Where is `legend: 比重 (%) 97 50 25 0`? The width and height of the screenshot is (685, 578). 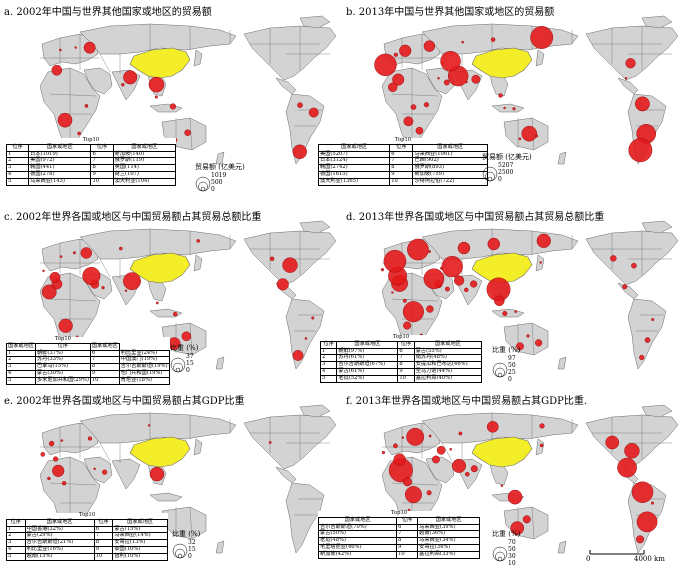
legend: 比重 (%) 97 50 25 0 is located at coordinates (506, 364).